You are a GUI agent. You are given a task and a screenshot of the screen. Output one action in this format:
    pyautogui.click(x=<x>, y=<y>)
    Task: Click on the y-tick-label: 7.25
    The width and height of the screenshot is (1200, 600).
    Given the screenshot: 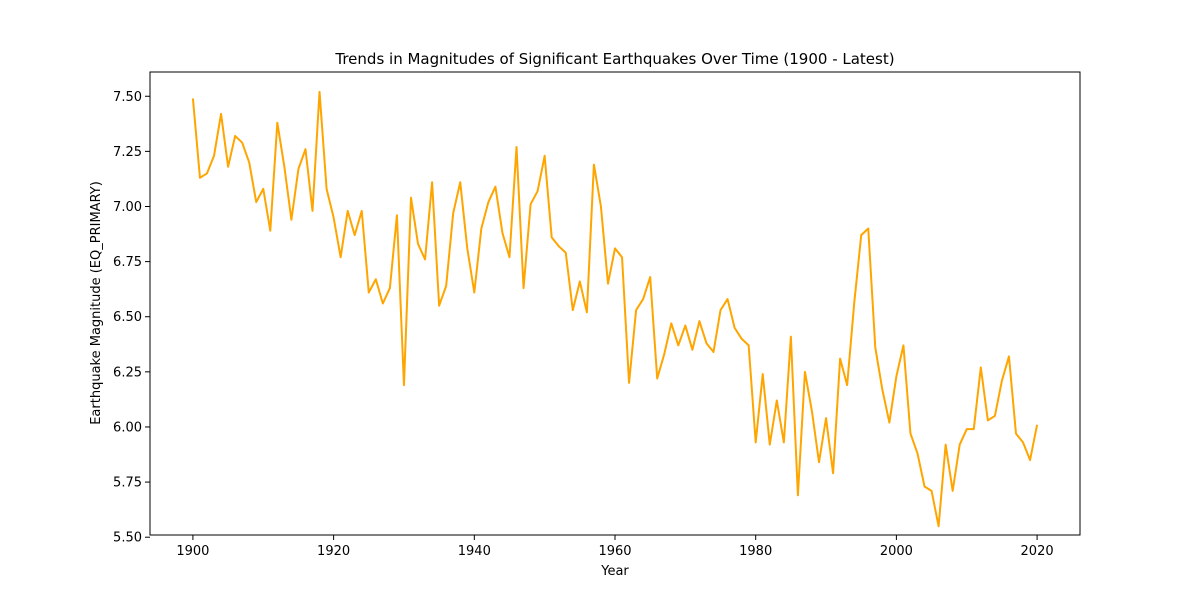 What is the action you would take?
    pyautogui.click(x=127, y=152)
    